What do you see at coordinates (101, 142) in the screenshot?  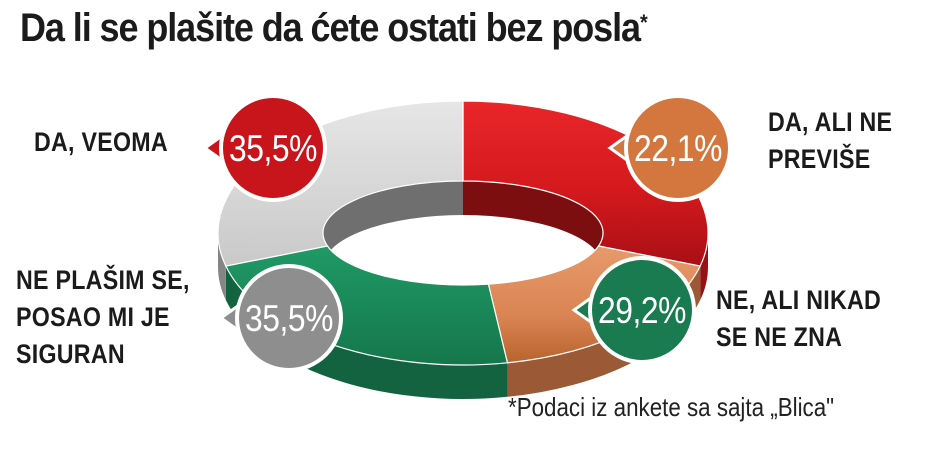 I see `slice-label-da-veoma: DA, VEOMA` at bounding box center [101, 142].